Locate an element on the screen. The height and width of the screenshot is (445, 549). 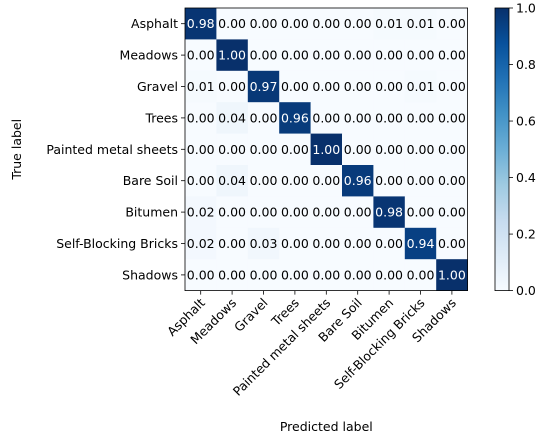
y-tick-label: Painted metal sheets is located at coordinates (112, 149).